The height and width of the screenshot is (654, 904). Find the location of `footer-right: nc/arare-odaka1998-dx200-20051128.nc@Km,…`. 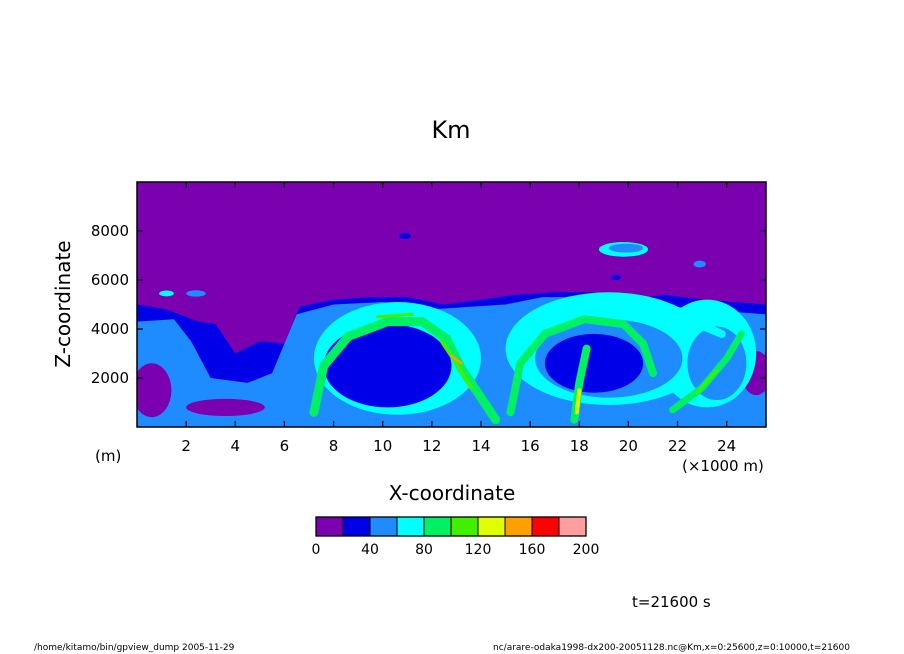

footer-right: nc/arare-odaka1998-dx200-20051128.nc@Km,… is located at coordinates (671, 648).